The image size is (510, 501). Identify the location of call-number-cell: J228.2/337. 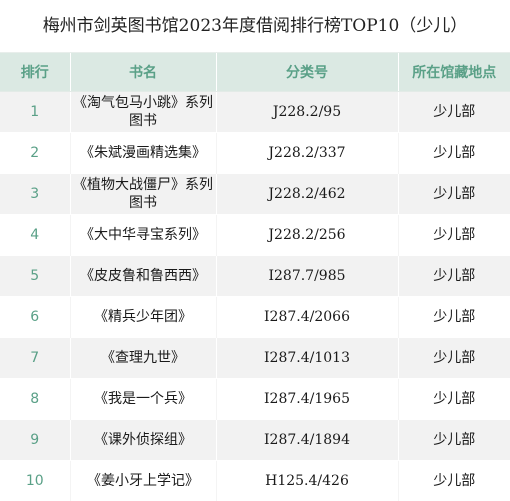
(307, 153).